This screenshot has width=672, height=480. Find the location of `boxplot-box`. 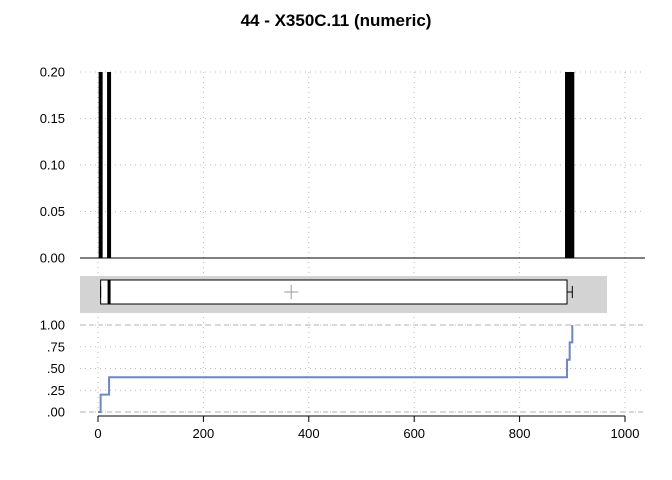

boxplot-box is located at coordinates (334, 292).